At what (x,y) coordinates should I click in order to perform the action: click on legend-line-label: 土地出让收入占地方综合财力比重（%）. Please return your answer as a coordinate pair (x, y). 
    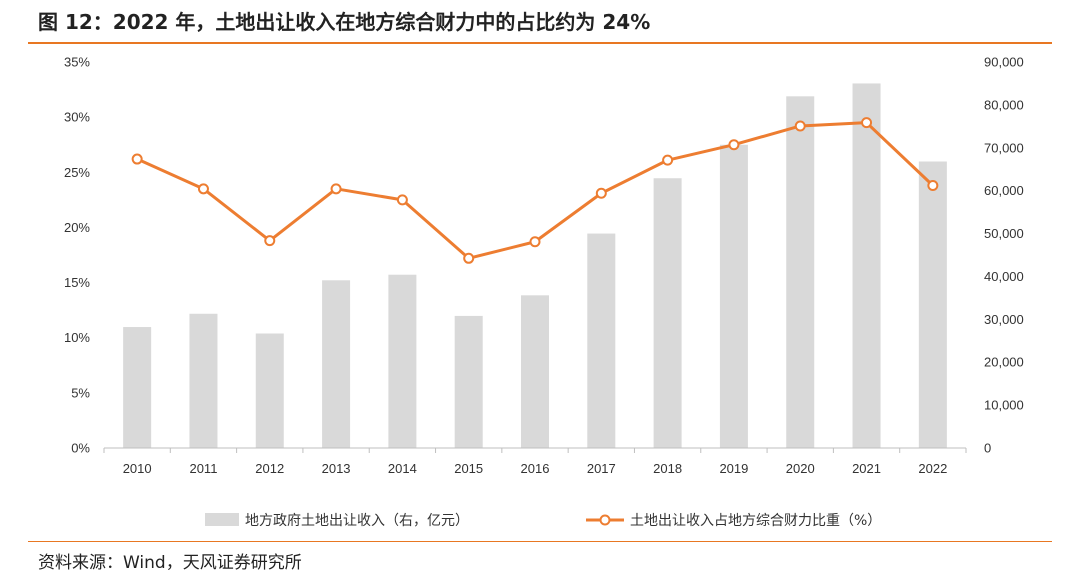
    Looking at the image, I should click on (755, 521).